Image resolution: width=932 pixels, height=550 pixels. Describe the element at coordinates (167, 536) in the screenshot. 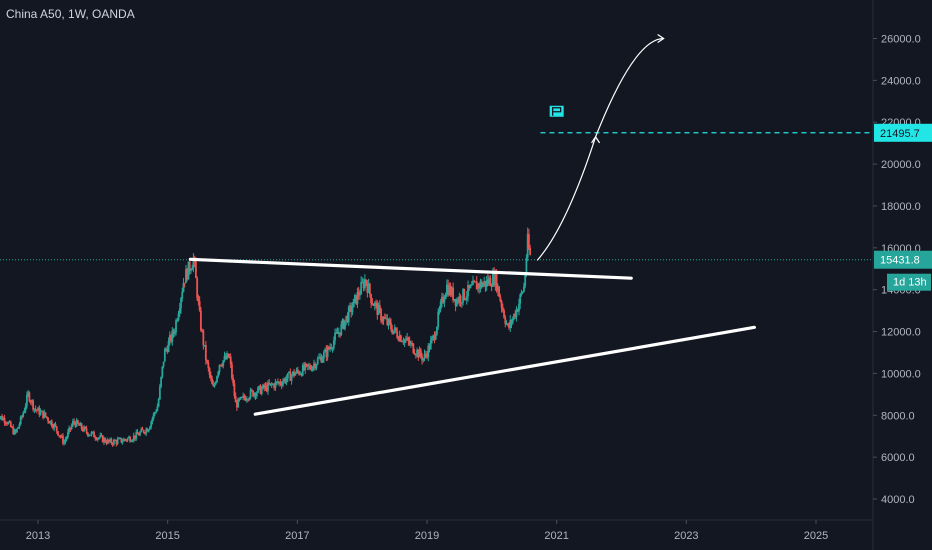

I see `x-tick-label: 2015` at that location.